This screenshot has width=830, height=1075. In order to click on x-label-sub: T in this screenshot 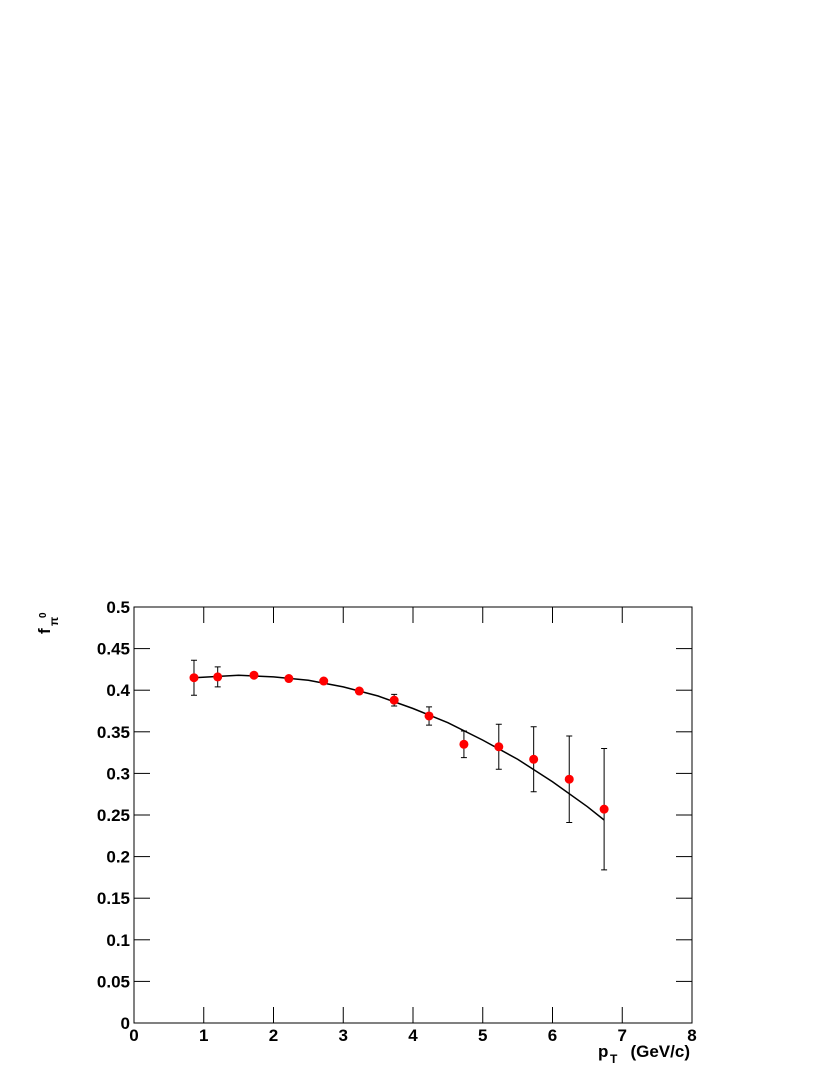, I will do `click(614, 1059)`.